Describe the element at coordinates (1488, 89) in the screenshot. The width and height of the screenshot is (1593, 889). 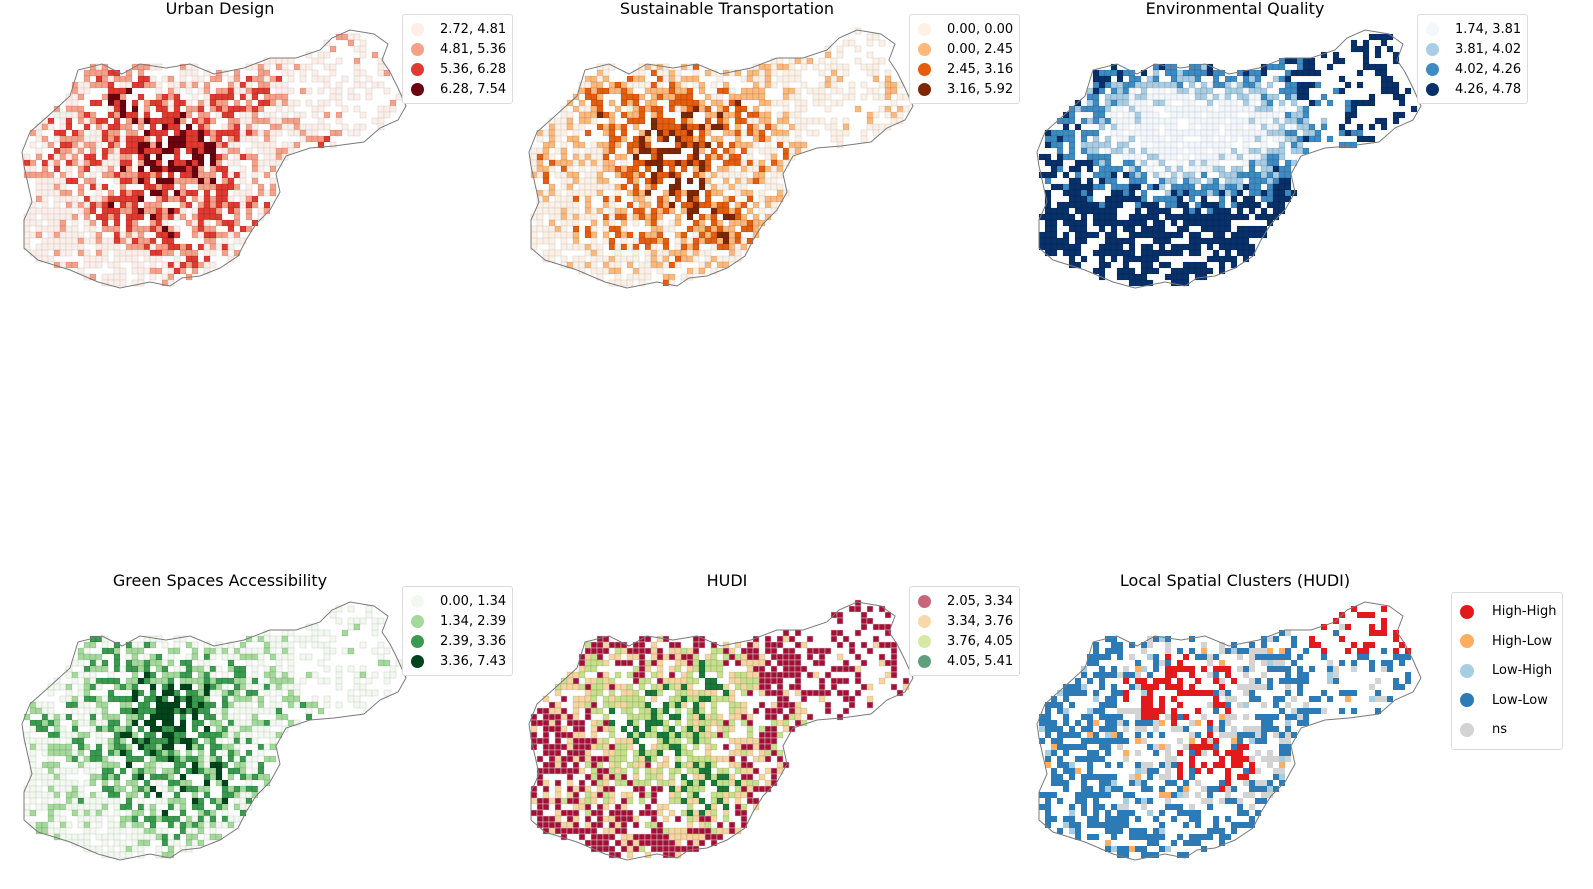
I see `legend-label: 4.26, 4.78` at that location.